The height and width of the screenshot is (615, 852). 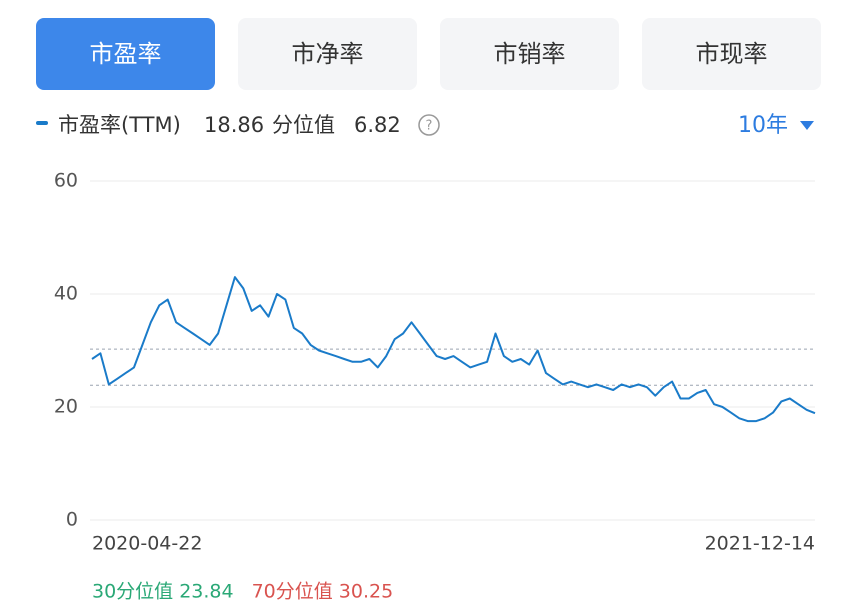 I want to click on y-tick-label: 40, so click(x=66, y=294).